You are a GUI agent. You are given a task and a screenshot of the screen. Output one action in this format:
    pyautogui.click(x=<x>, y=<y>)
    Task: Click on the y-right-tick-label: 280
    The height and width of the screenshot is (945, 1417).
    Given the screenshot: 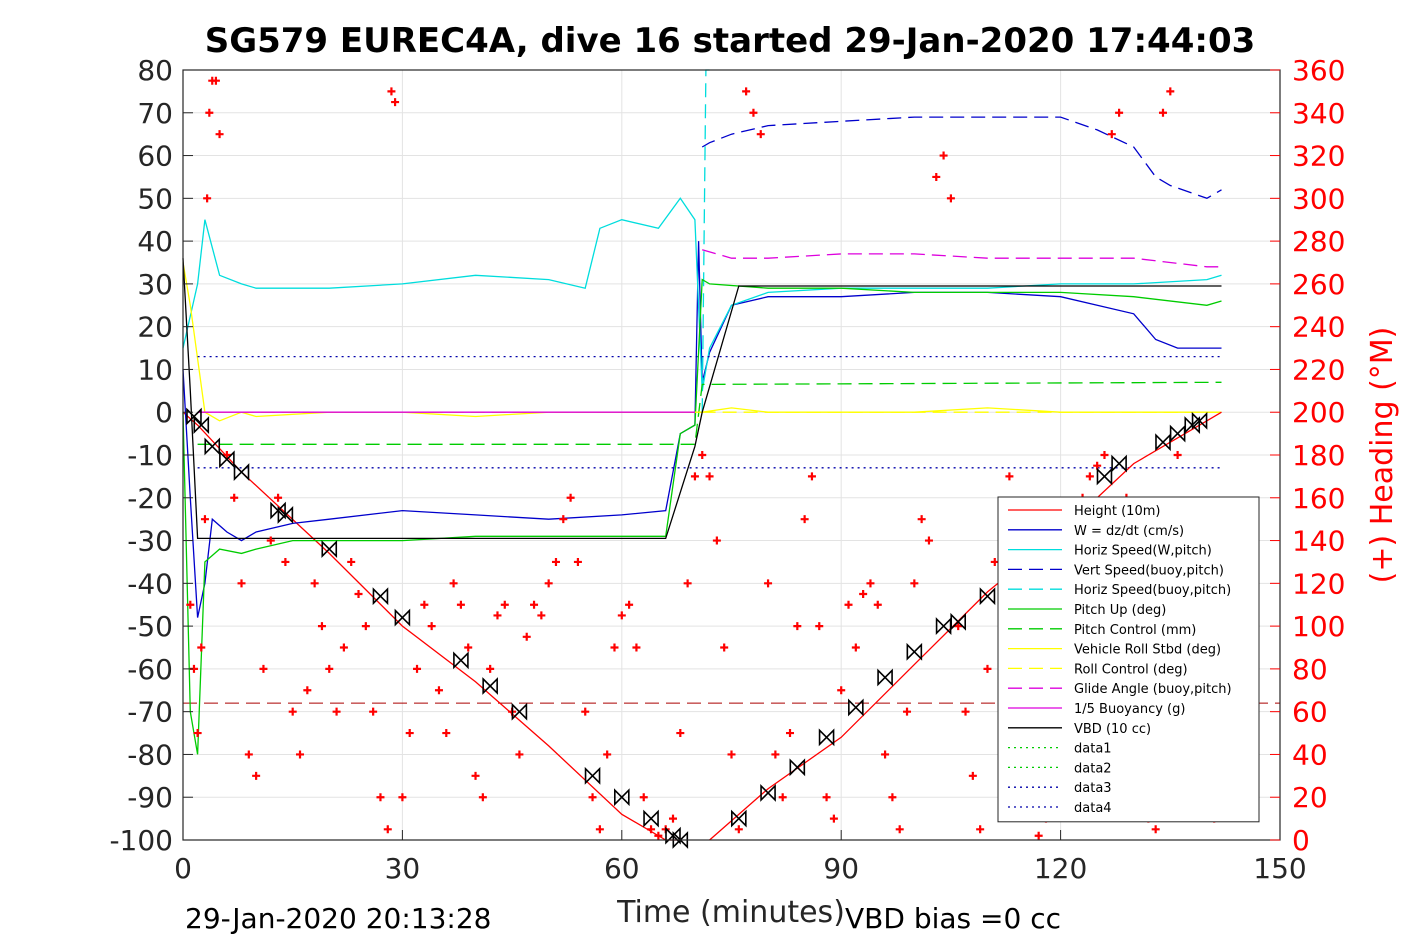 What is the action you would take?
    pyautogui.click(x=1318, y=241)
    